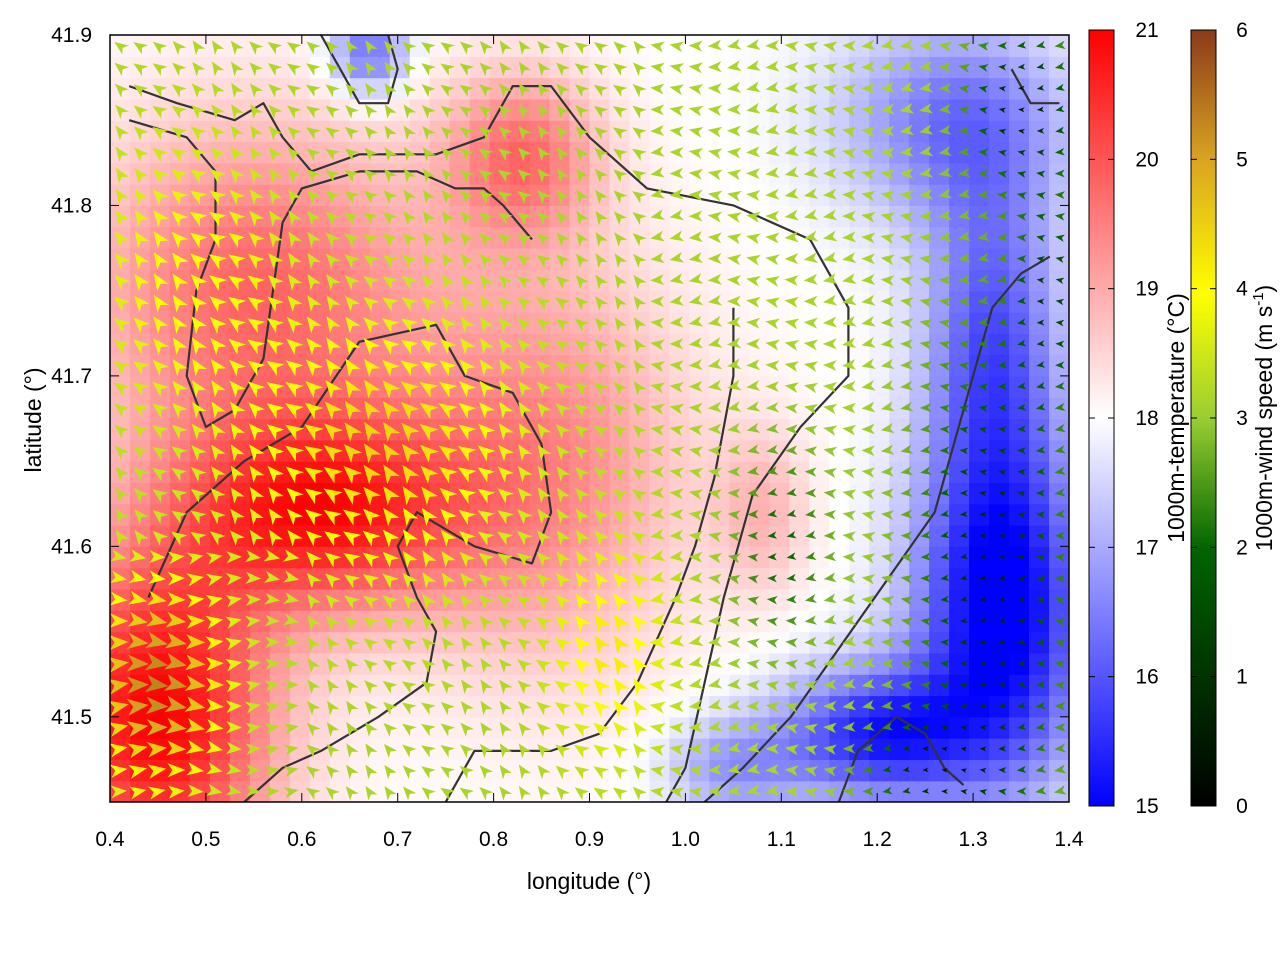  What do you see at coordinates (1258, 298) in the screenshot?
I see `wind-colorbar-title-sup: -1` at bounding box center [1258, 298].